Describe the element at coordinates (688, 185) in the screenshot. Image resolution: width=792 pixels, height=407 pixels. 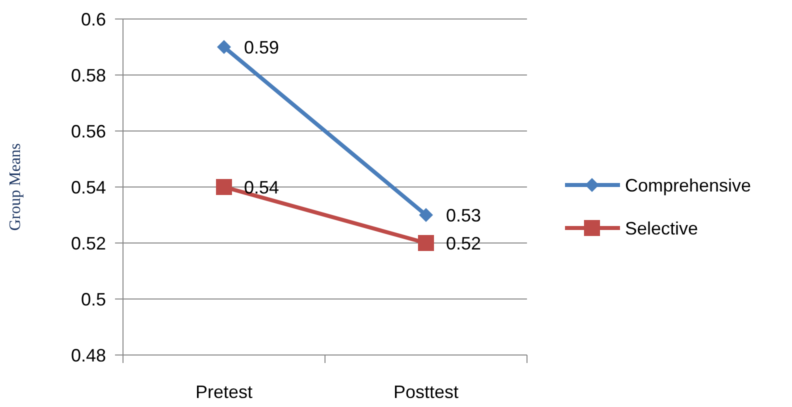
I see `legend-label: Comprehensive` at that location.